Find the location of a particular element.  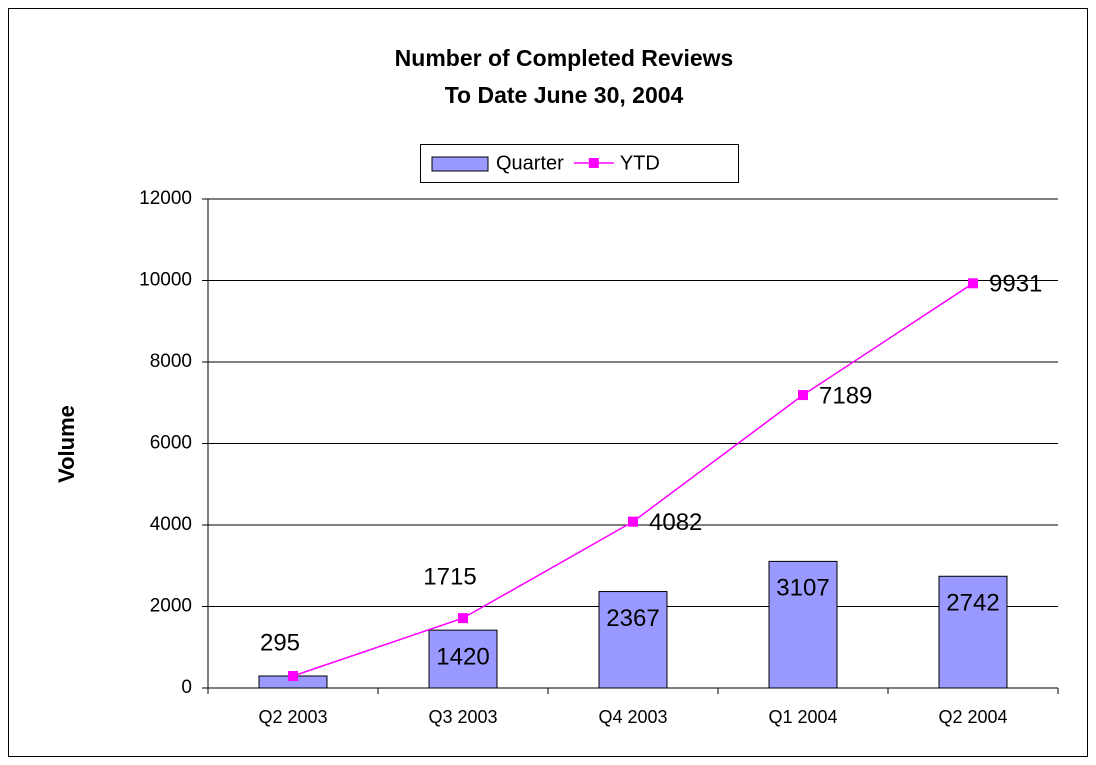

chart-subtitle: To Date June 30, 2004 is located at coordinates (564, 95).